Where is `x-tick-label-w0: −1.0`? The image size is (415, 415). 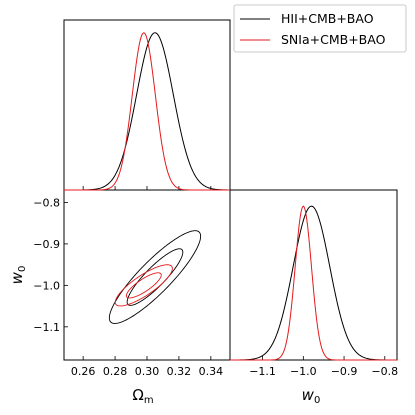
x-tick-label-w0: −1.0 is located at coordinates (303, 371).